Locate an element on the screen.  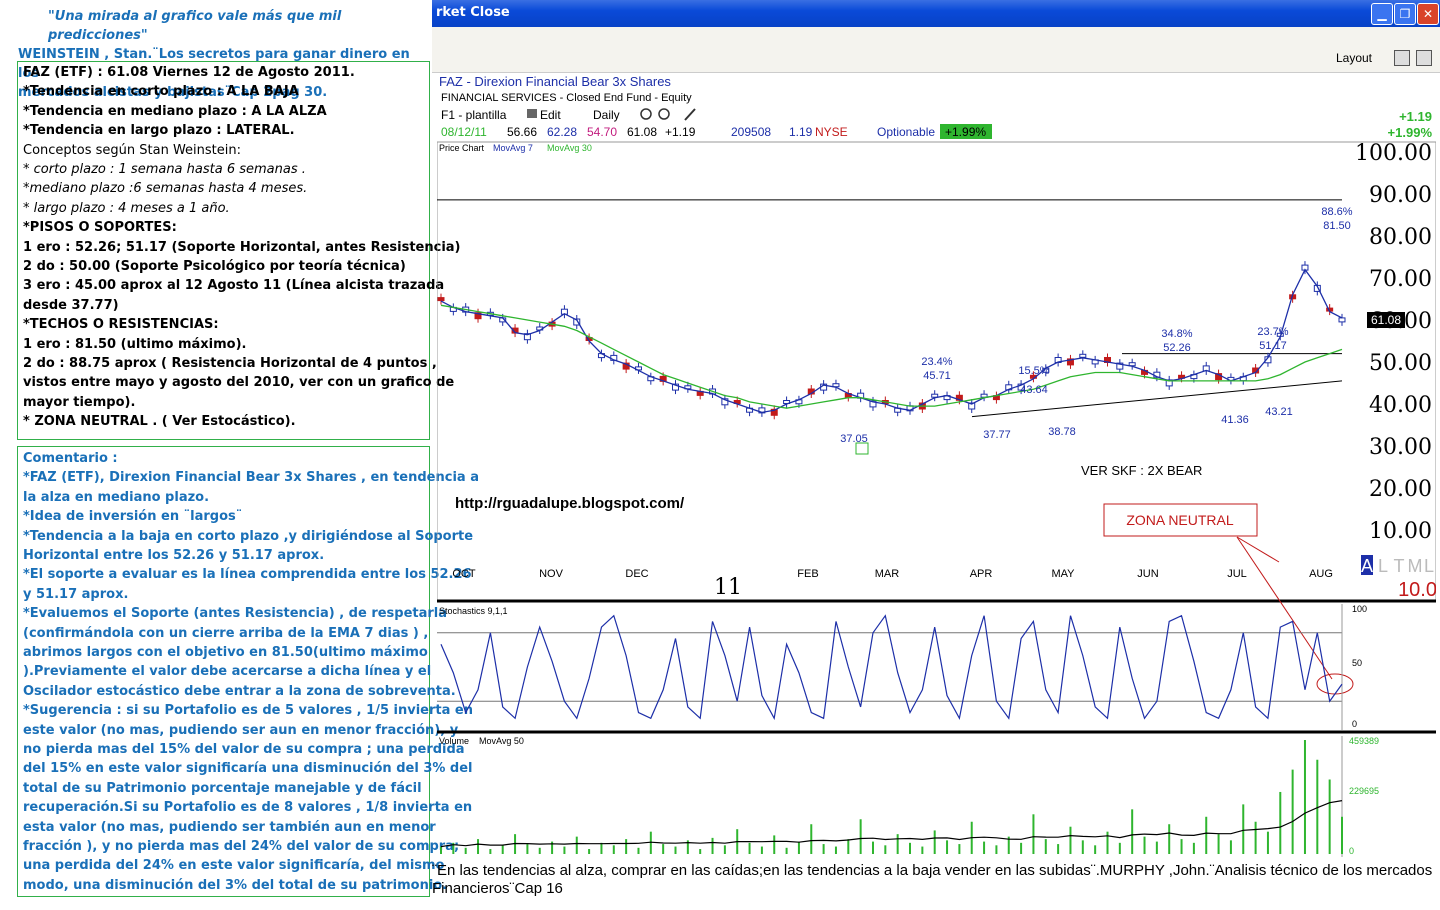
layout-window-icon is located at coordinates (1424, 58).